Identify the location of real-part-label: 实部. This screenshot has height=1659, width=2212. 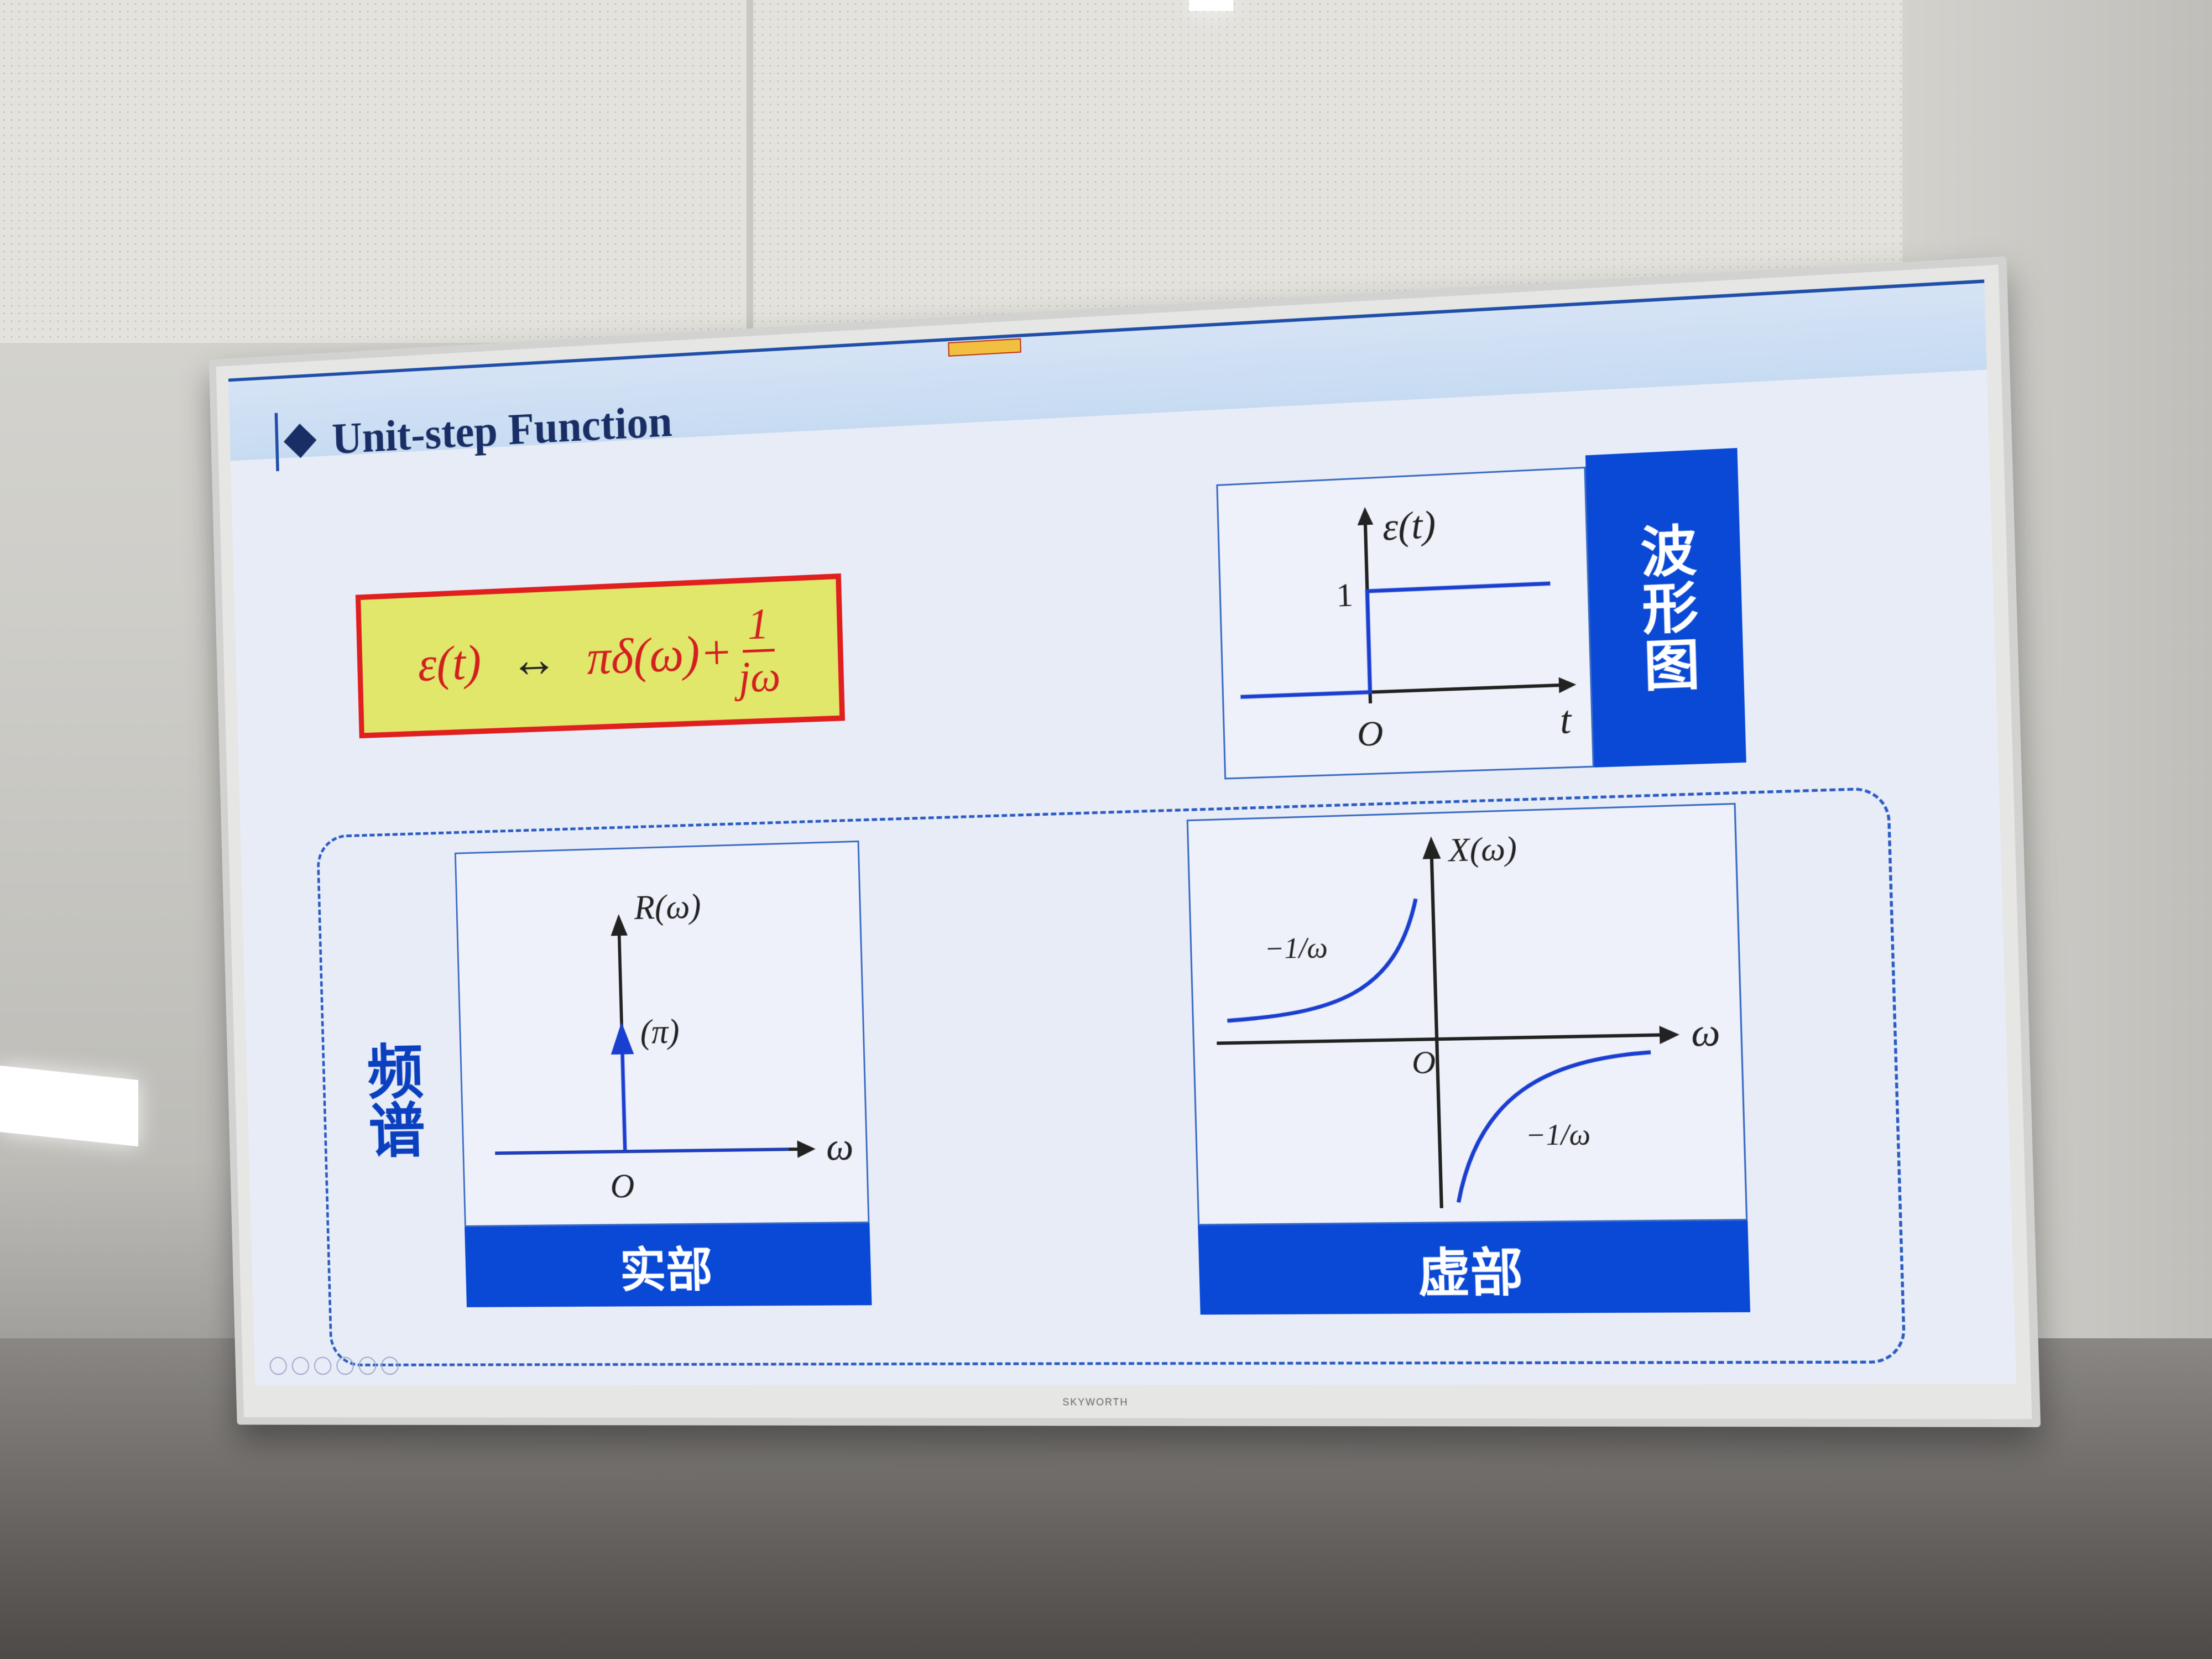
(669, 1265).